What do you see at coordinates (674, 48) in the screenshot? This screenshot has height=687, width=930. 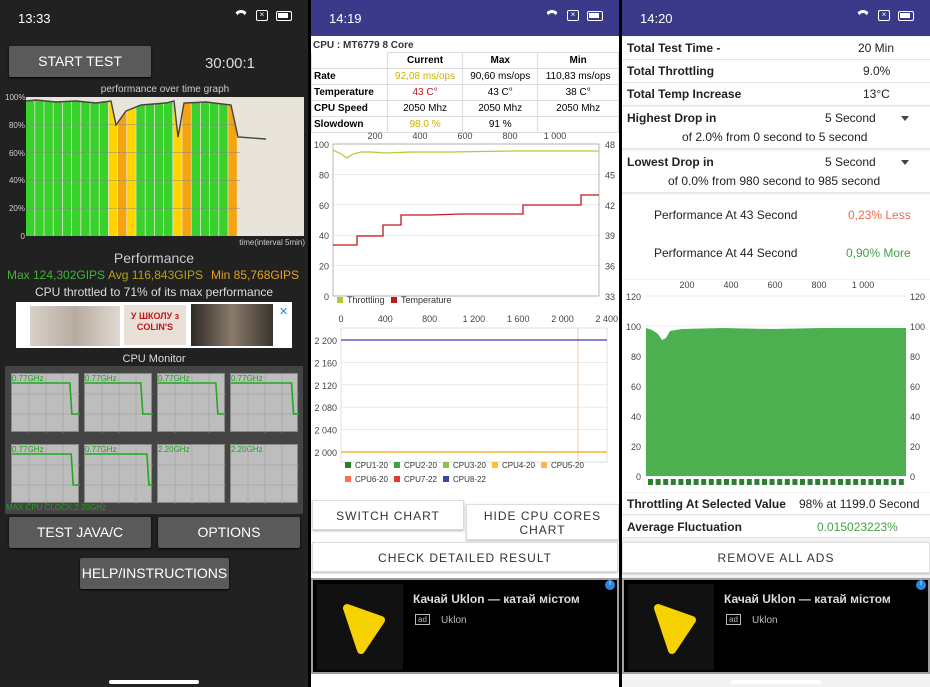 I see `total-test-time-label: Total Test Time -` at bounding box center [674, 48].